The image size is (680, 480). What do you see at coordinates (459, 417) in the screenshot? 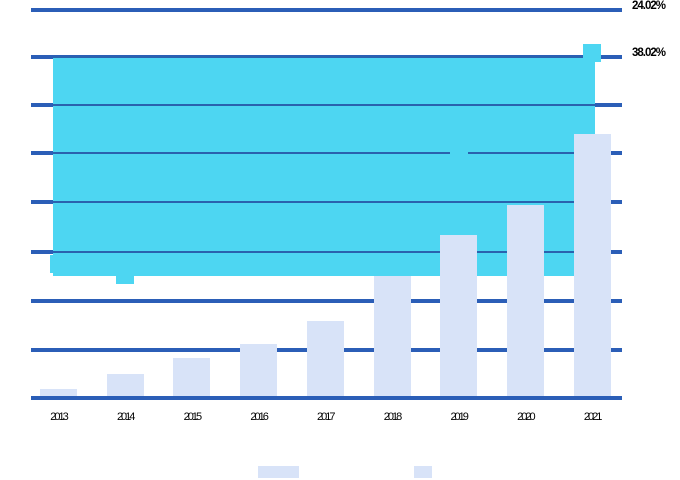
I see `x-axis-label: 2019` at bounding box center [459, 417].